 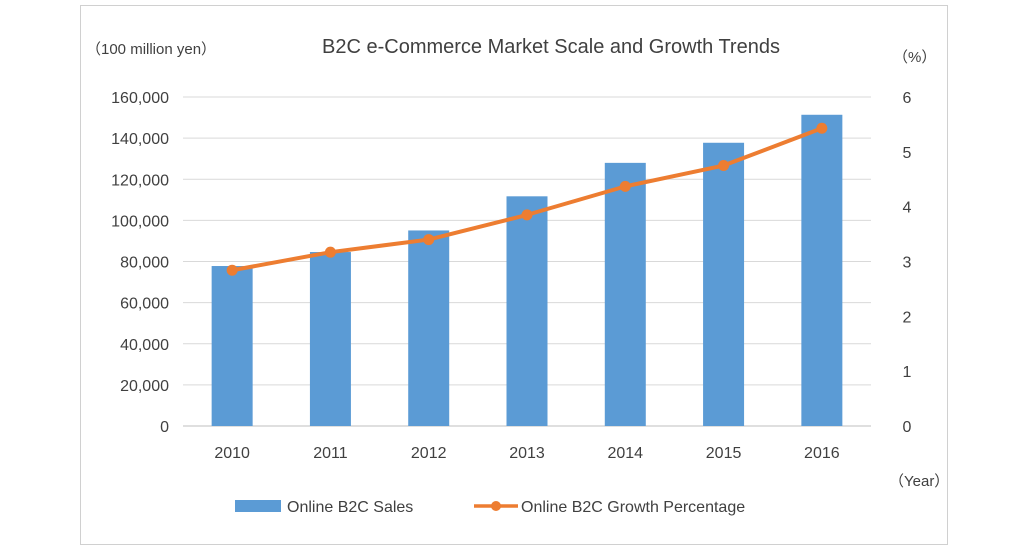 I want to click on y-left-tick-label: 140,000, so click(x=140, y=139).